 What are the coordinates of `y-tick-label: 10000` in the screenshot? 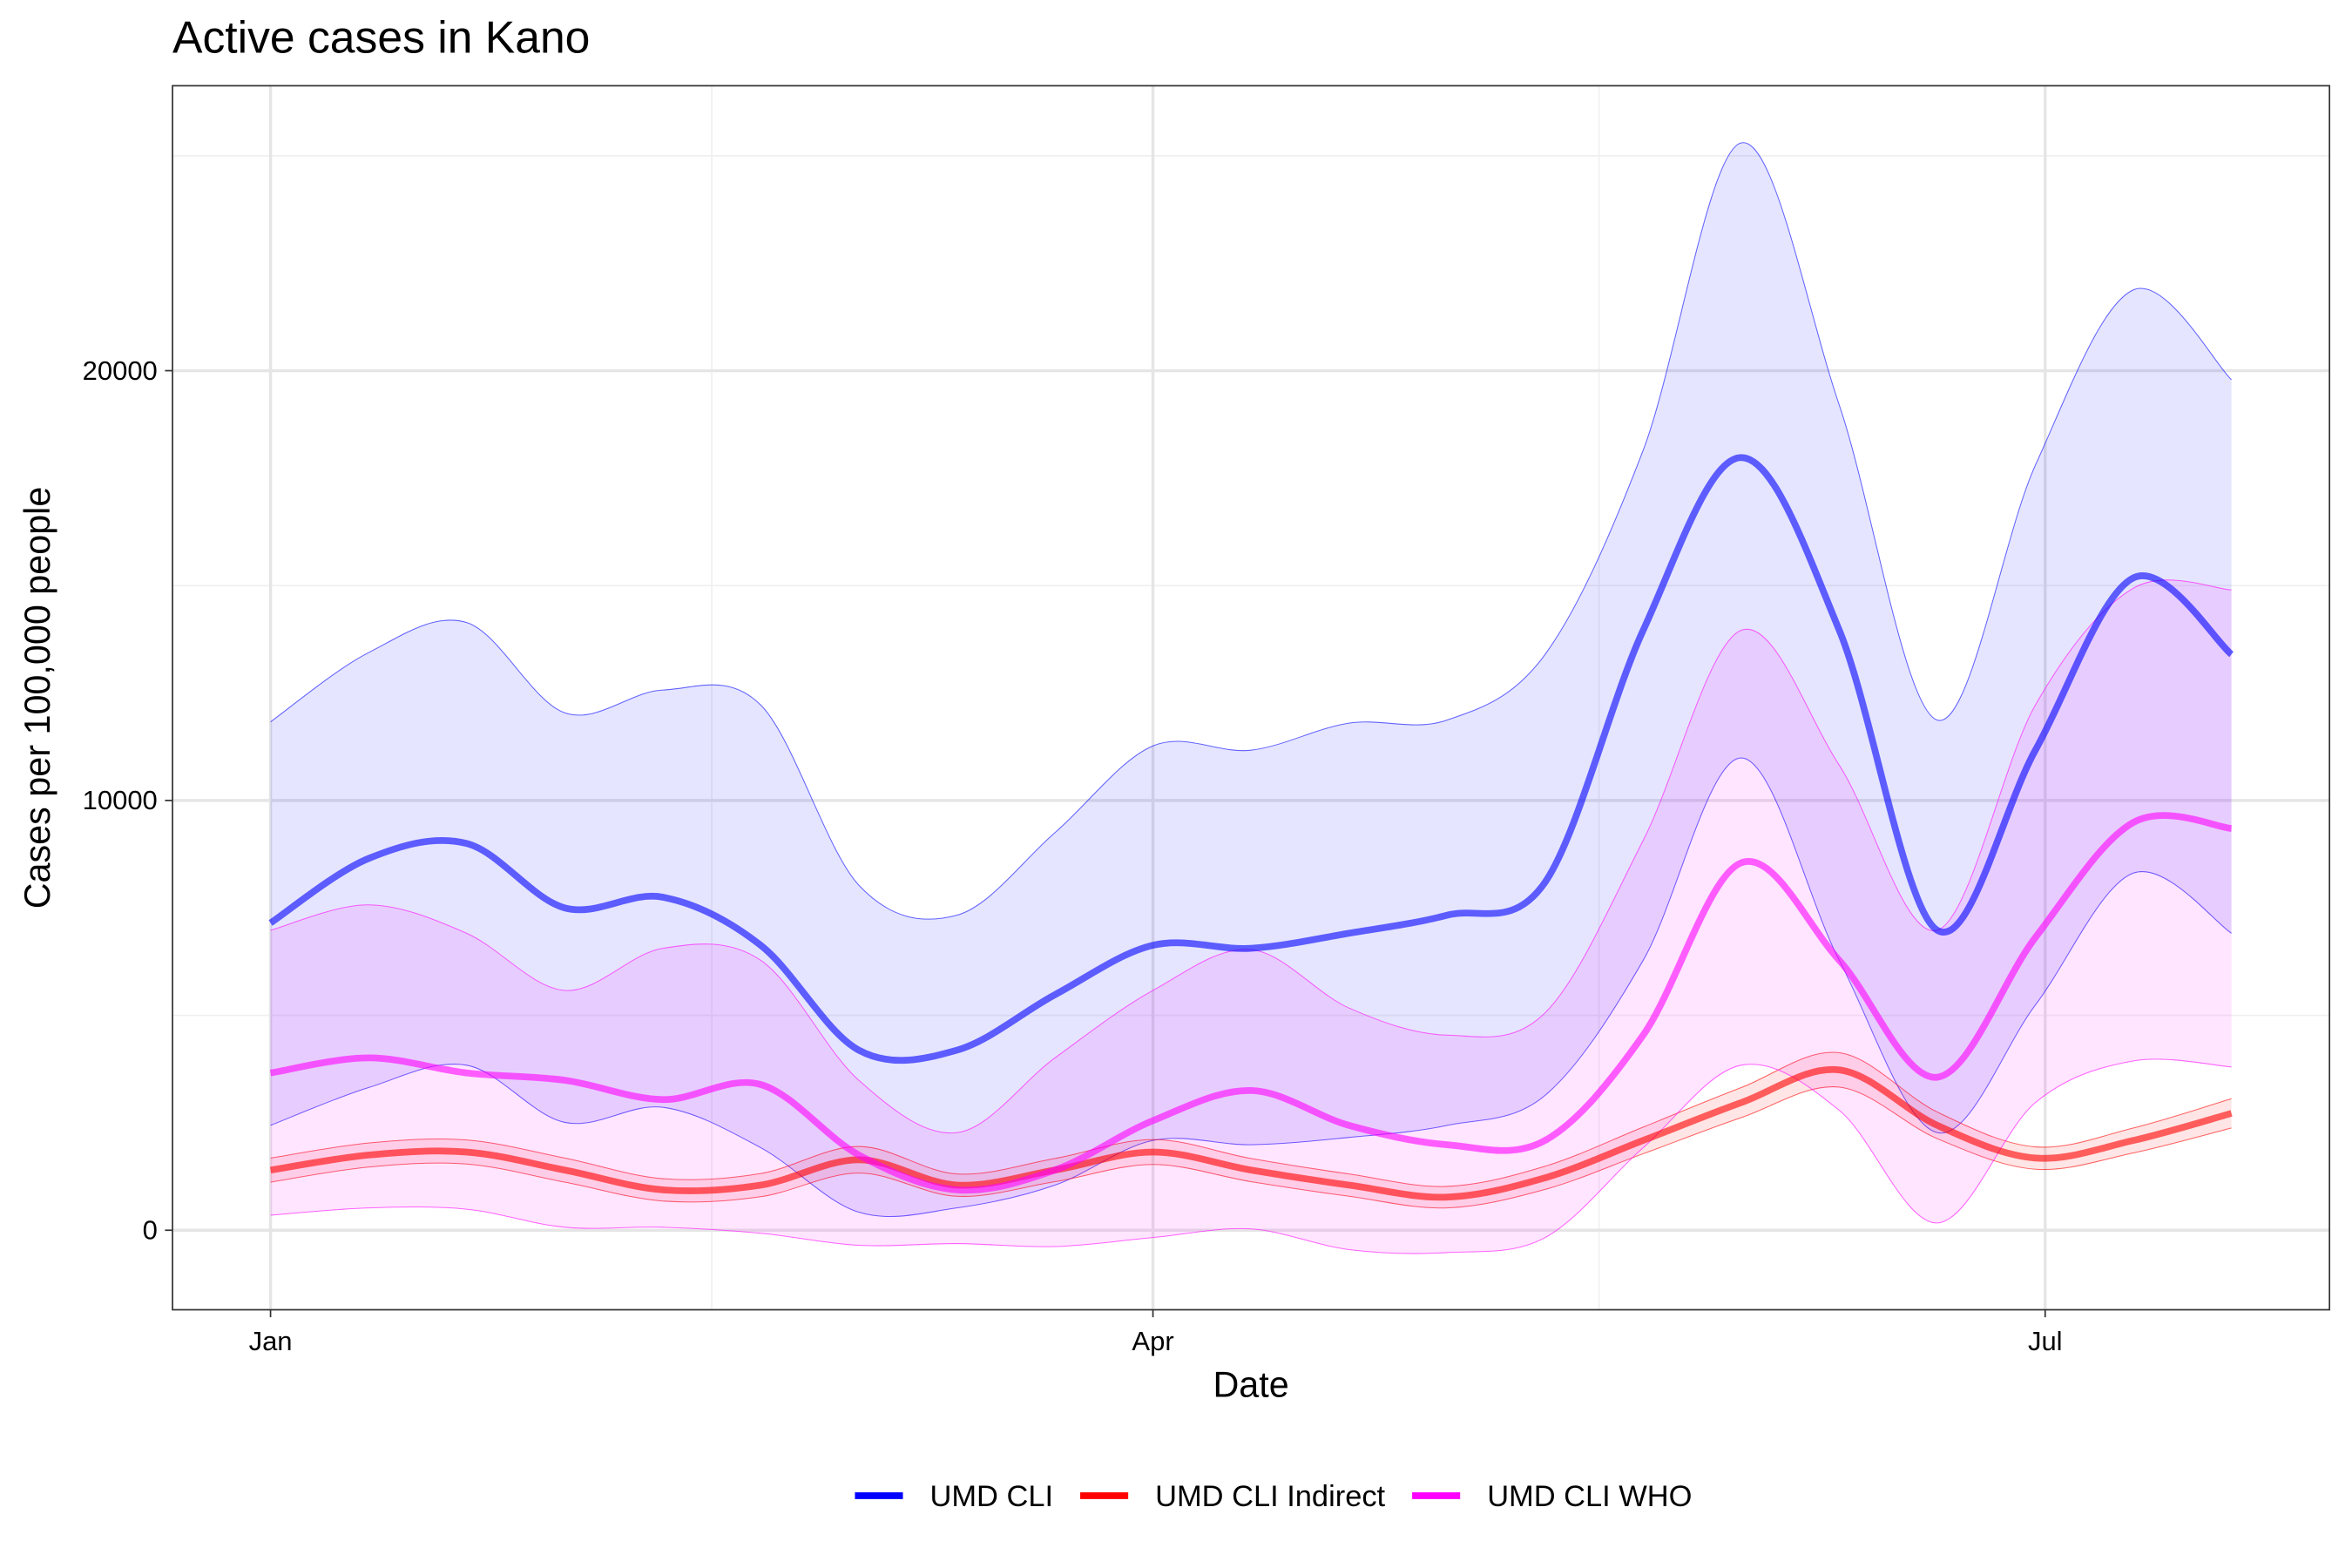 It's located at (120, 800).